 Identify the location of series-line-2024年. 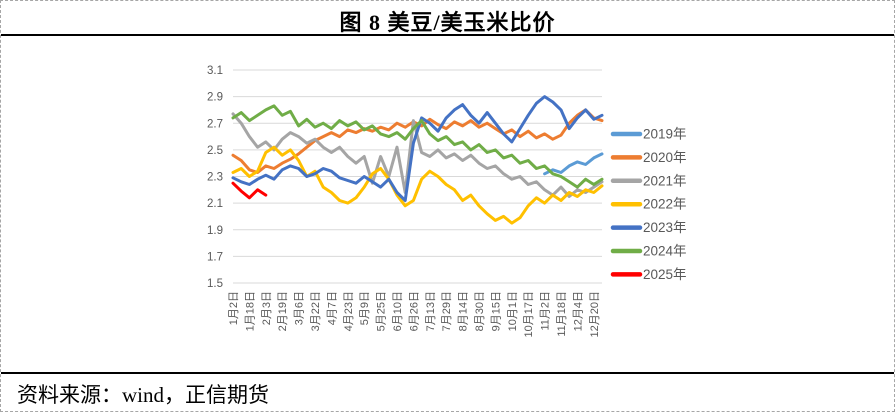
(417, 146).